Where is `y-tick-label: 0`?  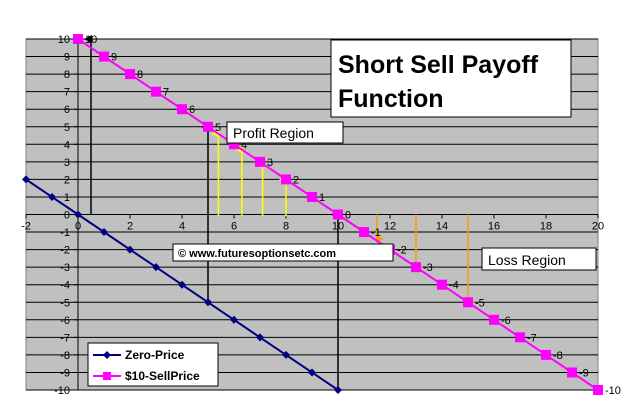 y-tick-label: 0 is located at coordinates (67, 216).